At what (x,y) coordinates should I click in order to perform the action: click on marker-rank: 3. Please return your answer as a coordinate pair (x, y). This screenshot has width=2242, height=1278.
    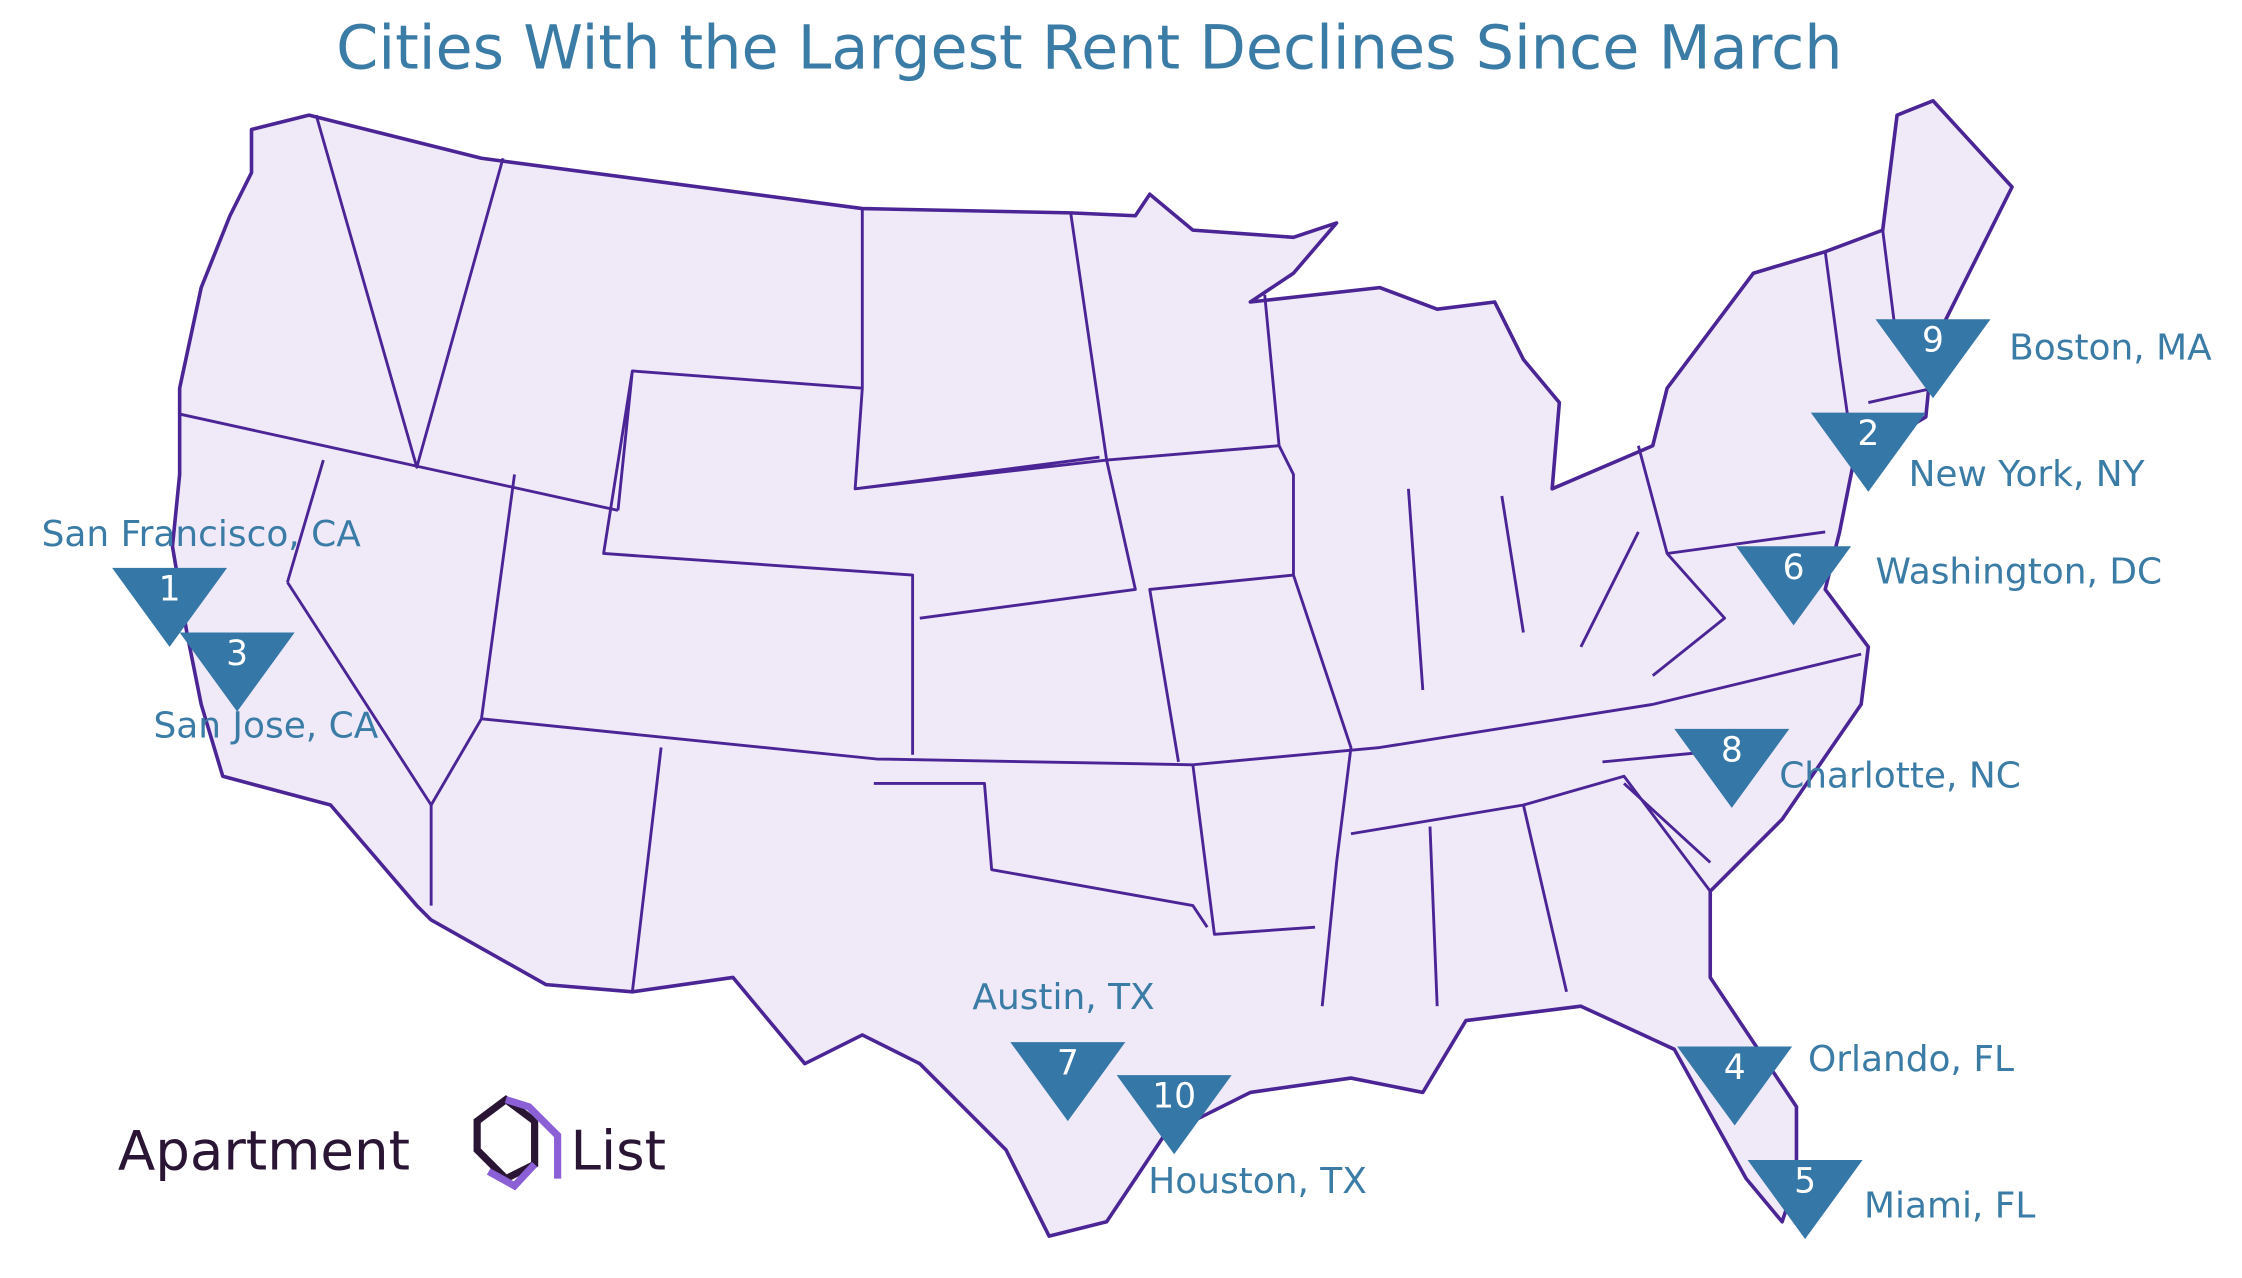
    Looking at the image, I should click on (237, 654).